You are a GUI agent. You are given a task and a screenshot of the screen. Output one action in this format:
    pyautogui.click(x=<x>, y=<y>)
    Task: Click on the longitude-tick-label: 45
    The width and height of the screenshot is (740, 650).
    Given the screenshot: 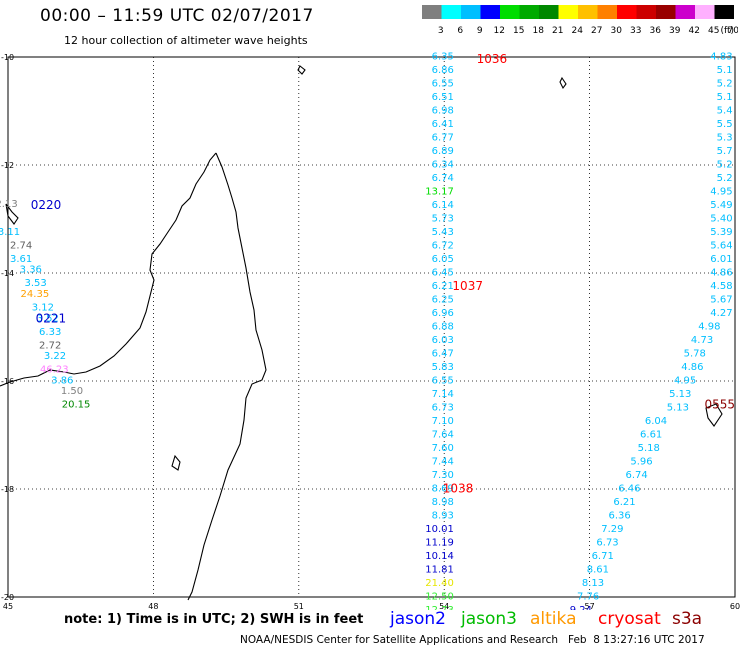 What is the action you would take?
    pyautogui.click(x=8, y=606)
    